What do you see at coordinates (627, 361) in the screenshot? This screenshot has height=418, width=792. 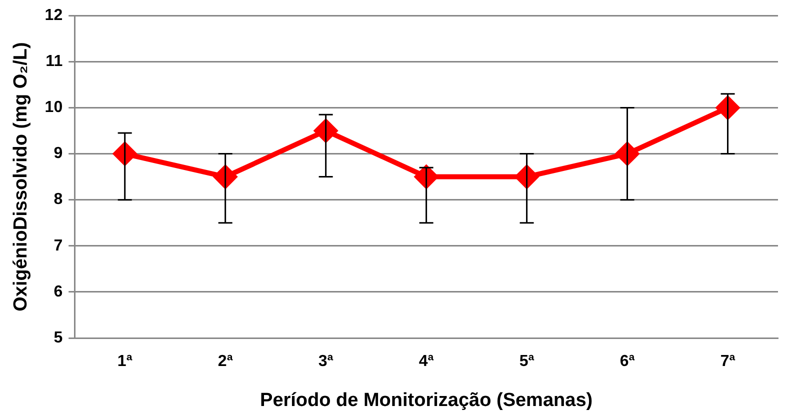 I see `x-tick-label: 6ª` at bounding box center [627, 361].